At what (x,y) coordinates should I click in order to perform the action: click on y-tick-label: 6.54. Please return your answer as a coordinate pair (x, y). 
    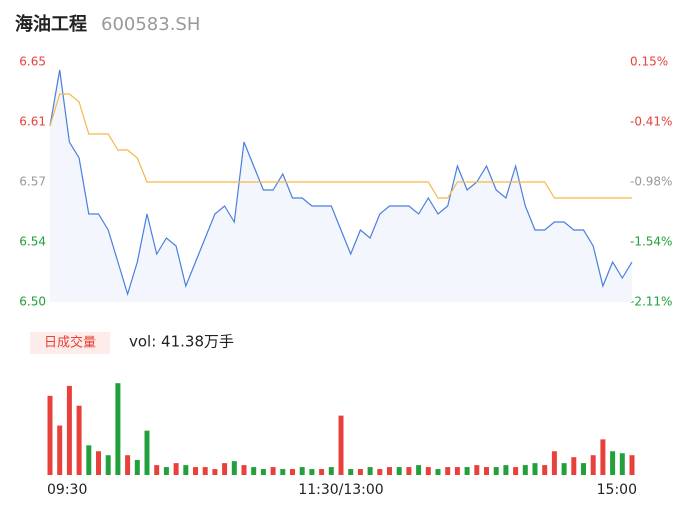
    Looking at the image, I should click on (32, 242).